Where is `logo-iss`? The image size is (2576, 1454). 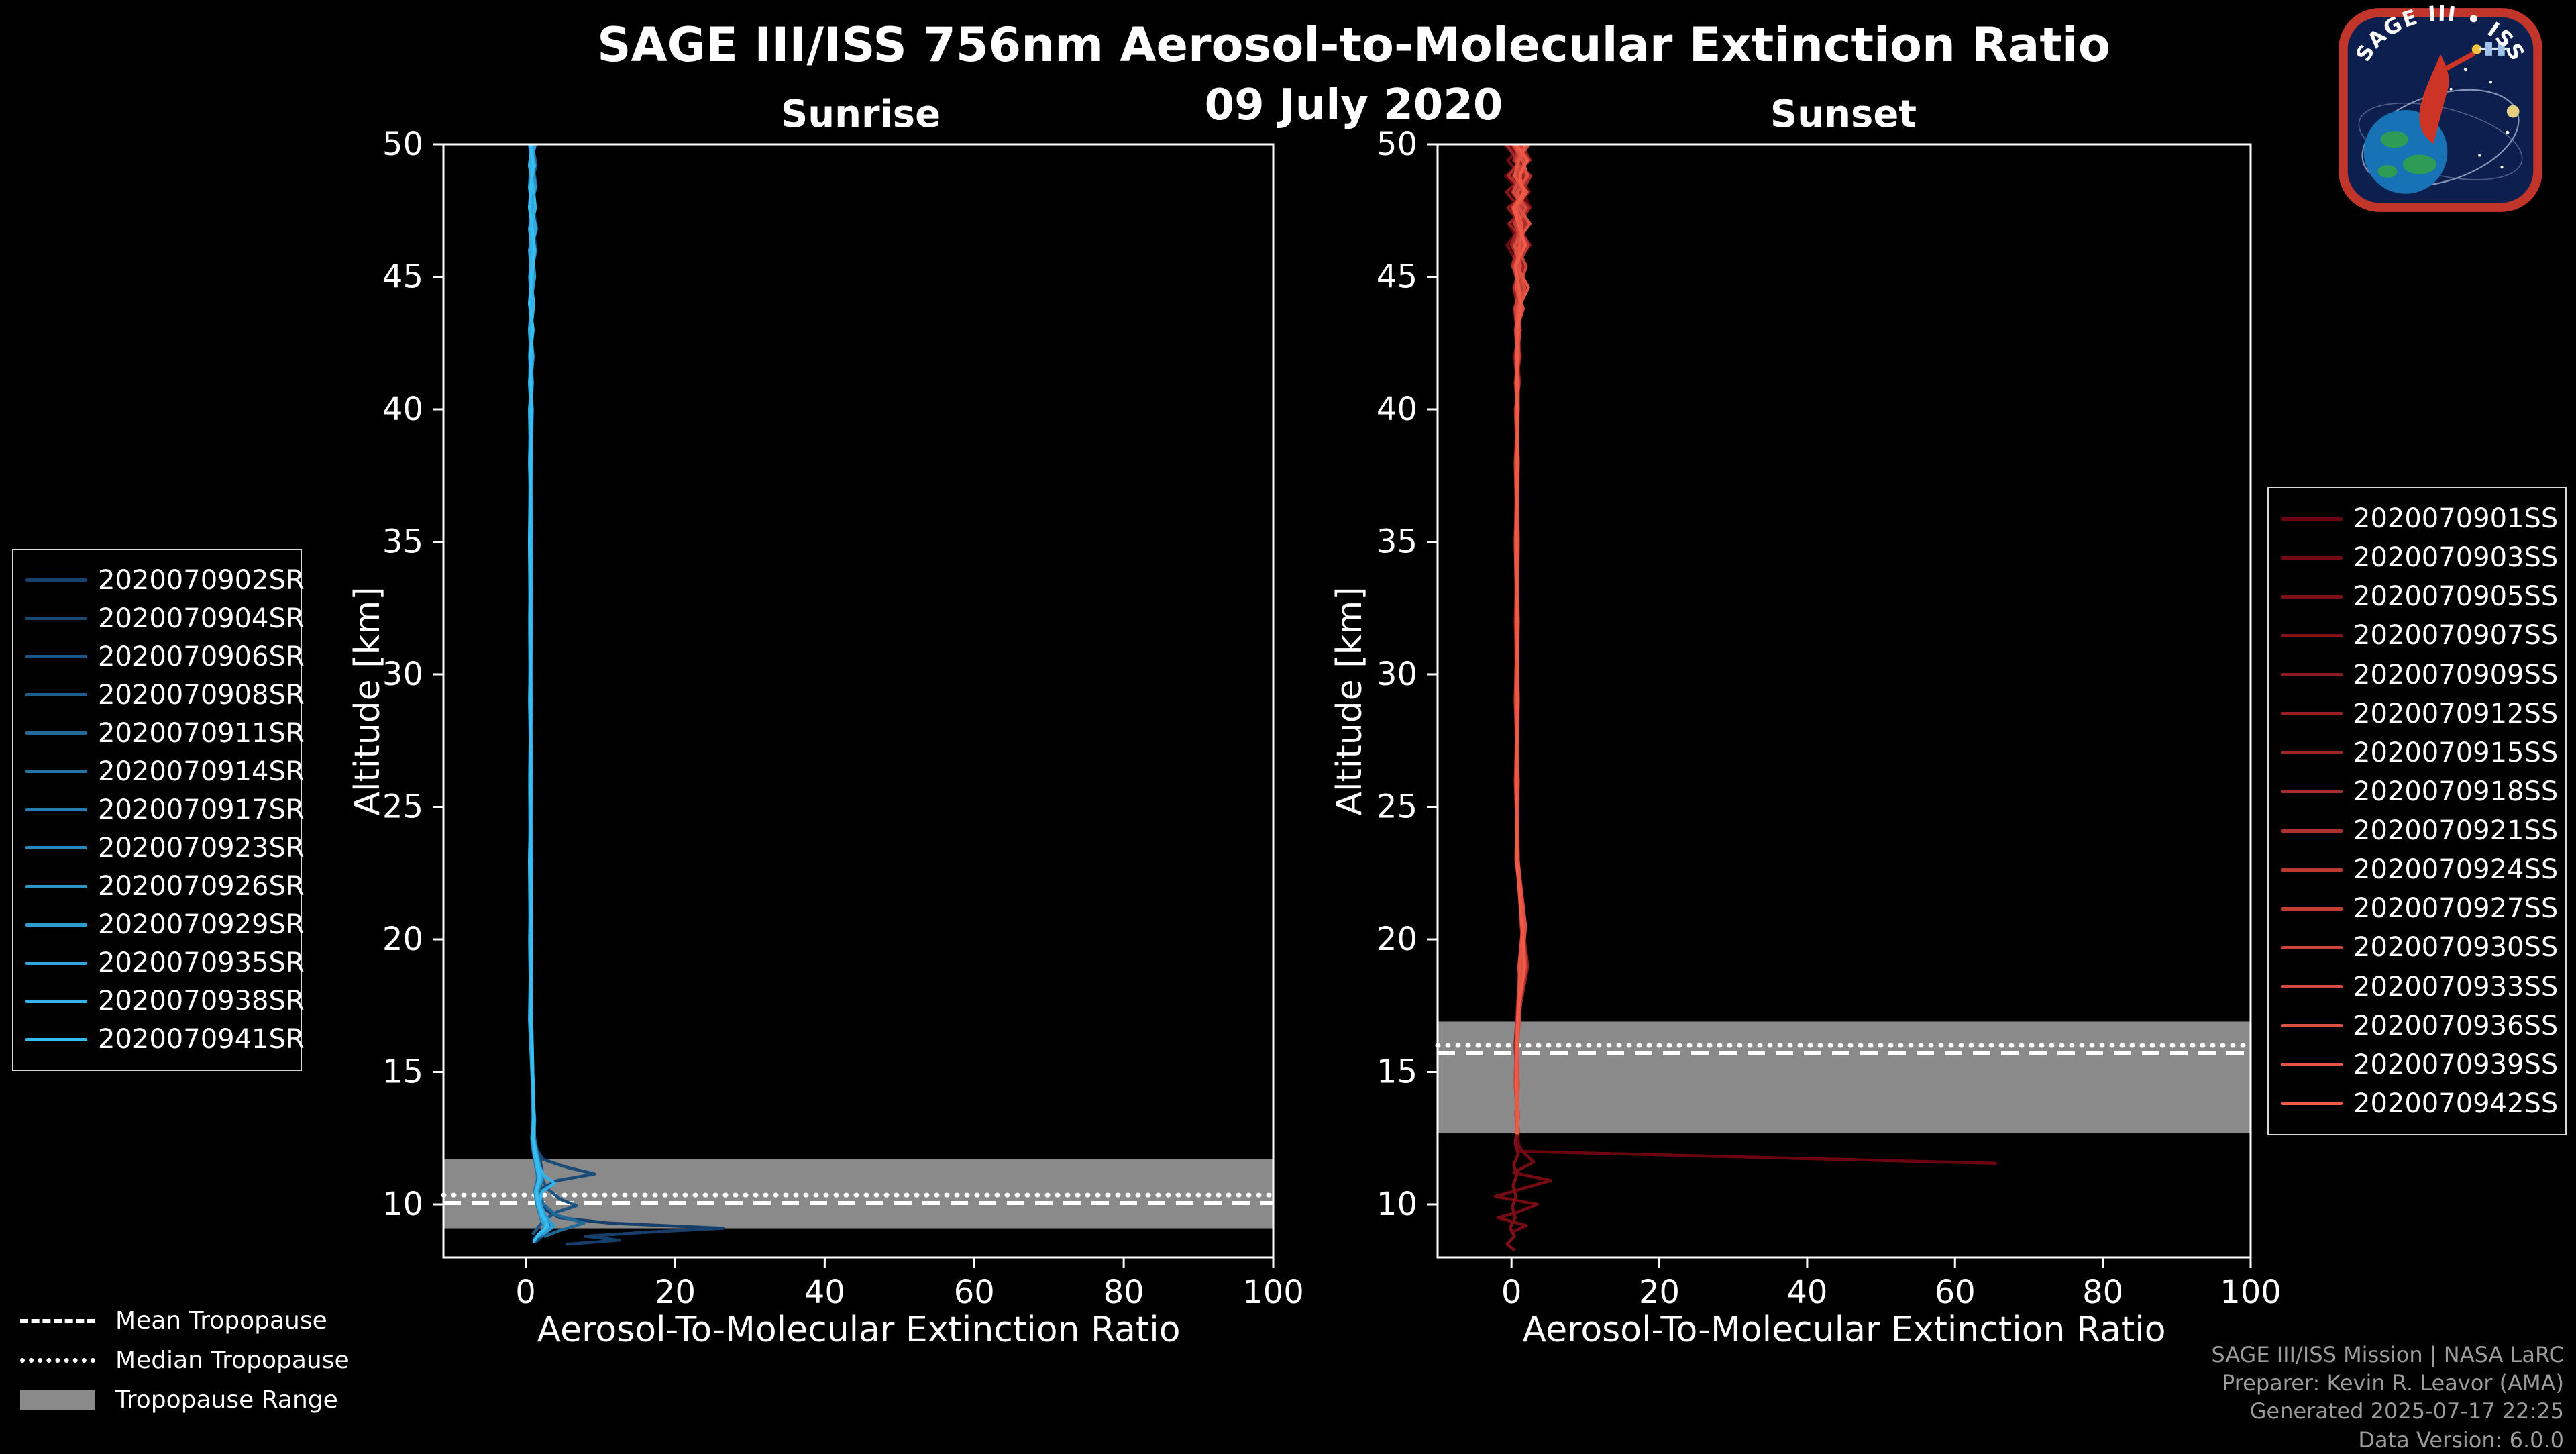
logo-iss is located at coordinates (2494, 49).